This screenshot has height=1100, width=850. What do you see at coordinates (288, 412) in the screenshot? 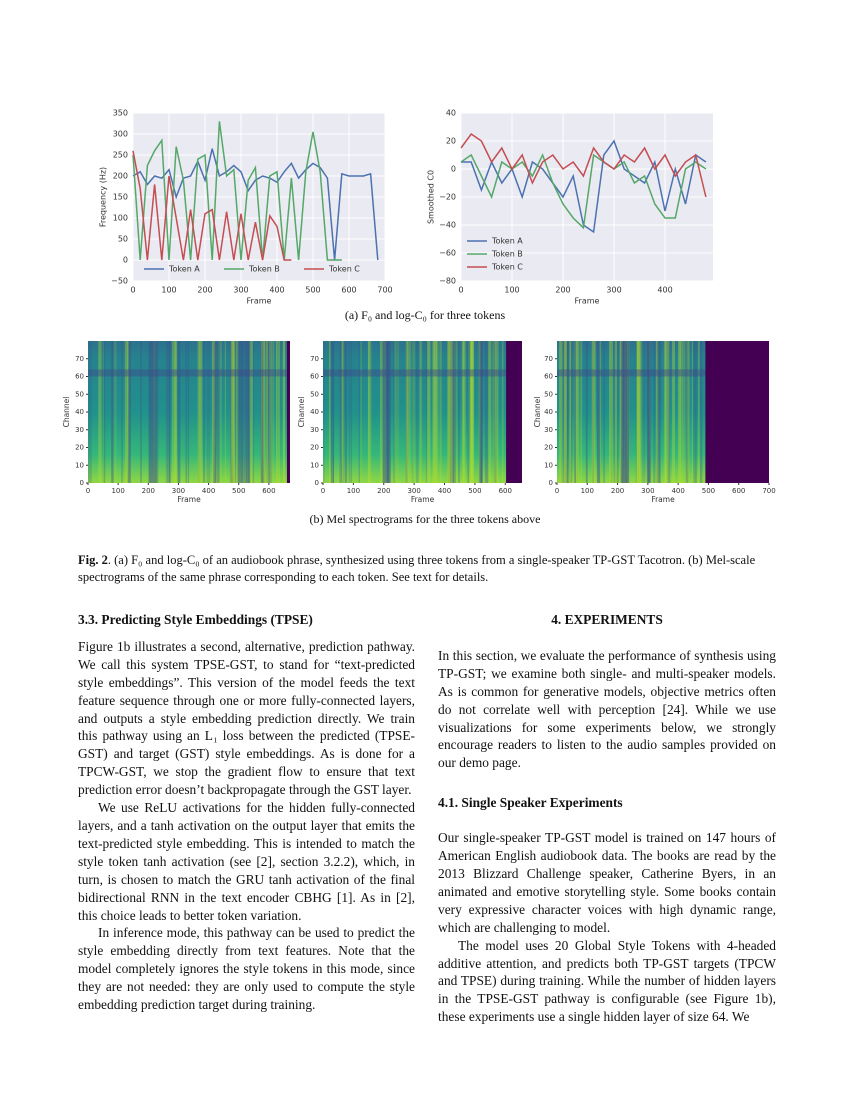
I see `spectrogram-padding` at bounding box center [288, 412].